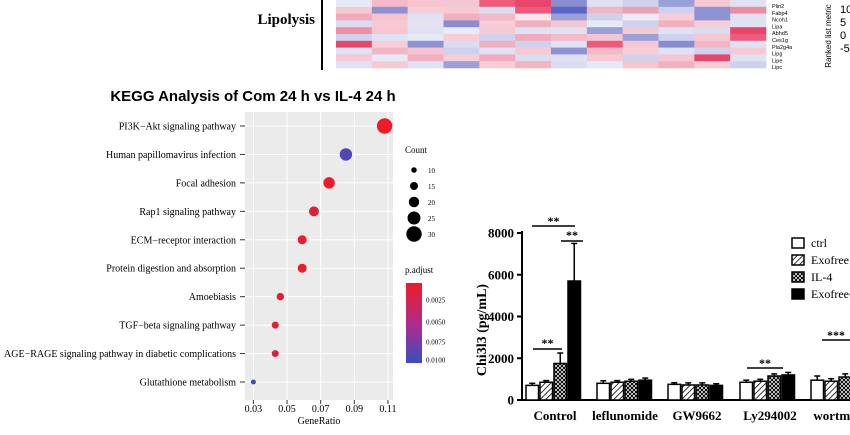  Describe the element at coordinates (177, 127) in the screenshot. I see `kegg-pathway-label: PI3K−Akt signaling pathway` at that location.